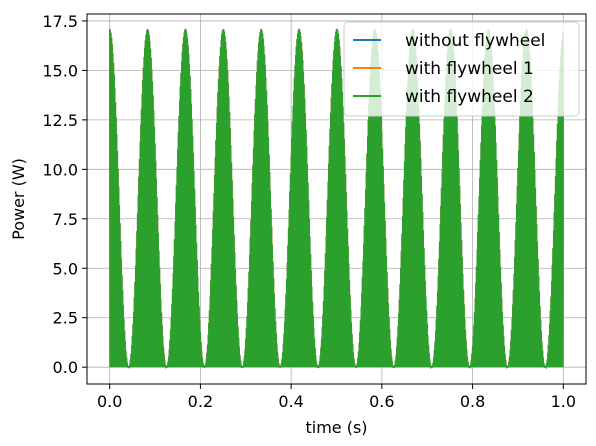  I want to click on y-tick-label: 7.5, so click(65, 219).